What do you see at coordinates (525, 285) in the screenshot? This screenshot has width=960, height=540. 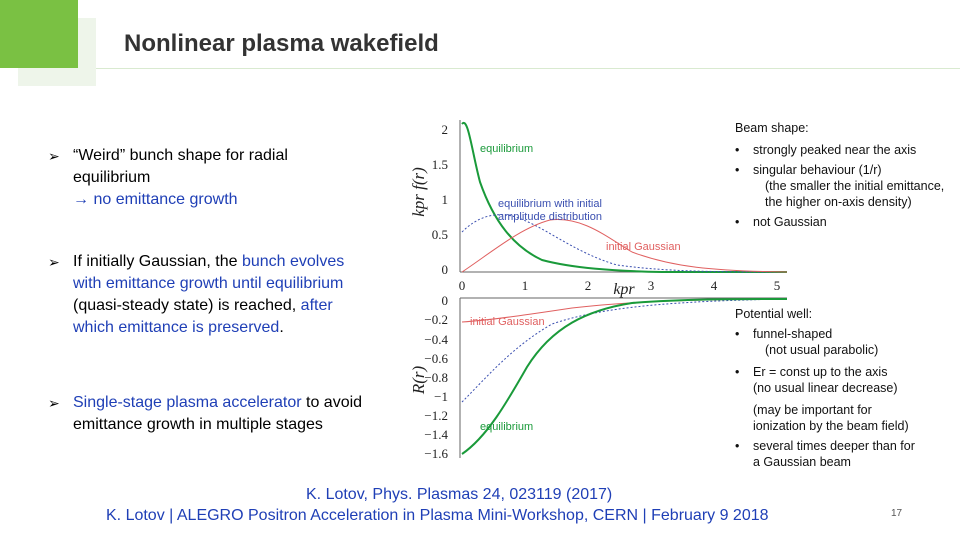 I see `x-tick-label: 1` at bounding box center [525, 285].